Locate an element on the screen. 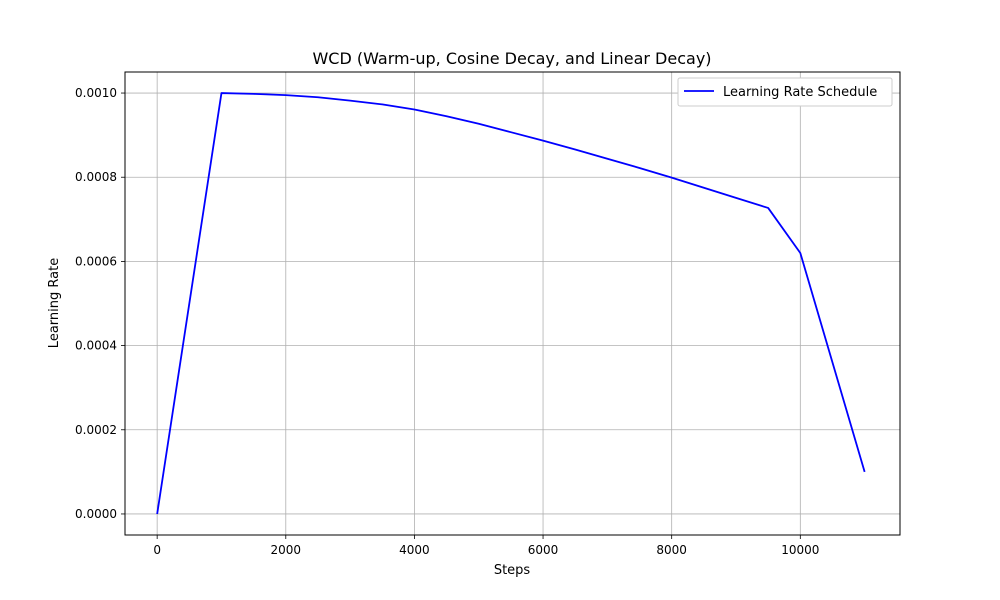  x-axis-label: Steps is located at coordinates (512, 570).